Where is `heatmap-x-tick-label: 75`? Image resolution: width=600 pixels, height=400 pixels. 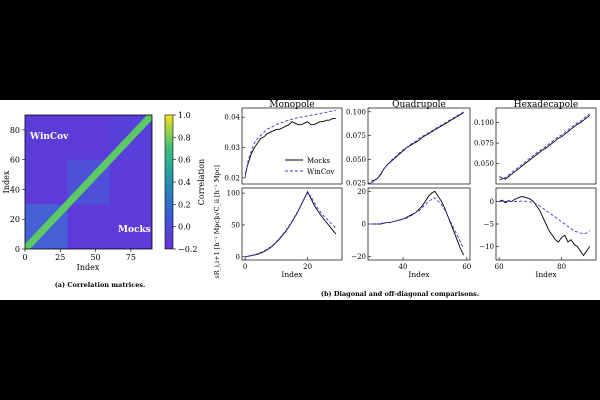 heatmap-x-tick-label: 75 is located at coordinates (131, 257).